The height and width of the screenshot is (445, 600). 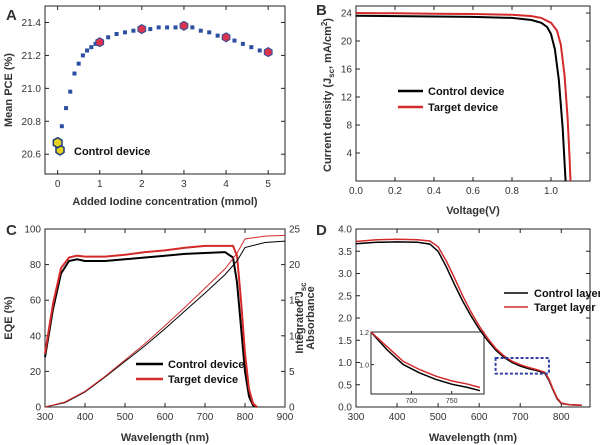 I want to click on panel-d-series-target, so click(x=468, y=322).